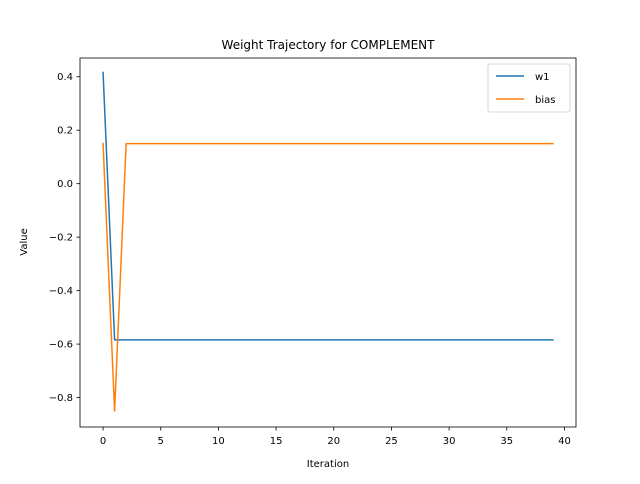 This screenshot has height=484, width=640. I want to click on x-tick-label: 35, so click(506, 441).